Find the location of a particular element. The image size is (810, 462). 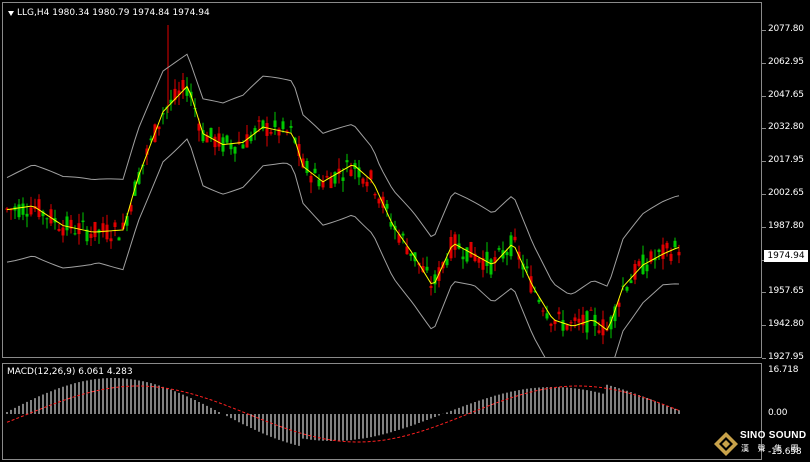

macd-signal-line is located at coordinates (343, 414).